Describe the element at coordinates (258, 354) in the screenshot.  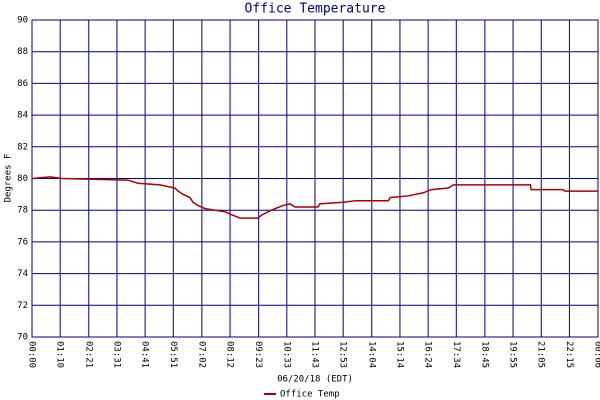
I see `x-tick-label: 09:23` at that location.